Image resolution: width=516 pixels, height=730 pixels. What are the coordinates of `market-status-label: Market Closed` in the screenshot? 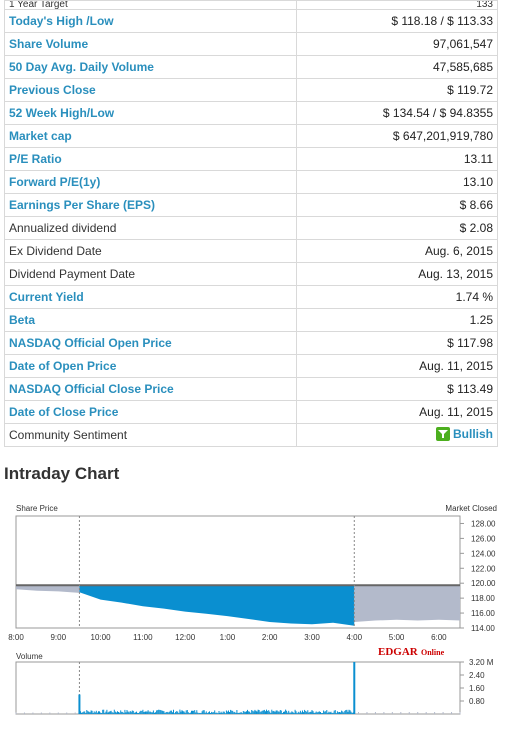 It's located at (471, 508).